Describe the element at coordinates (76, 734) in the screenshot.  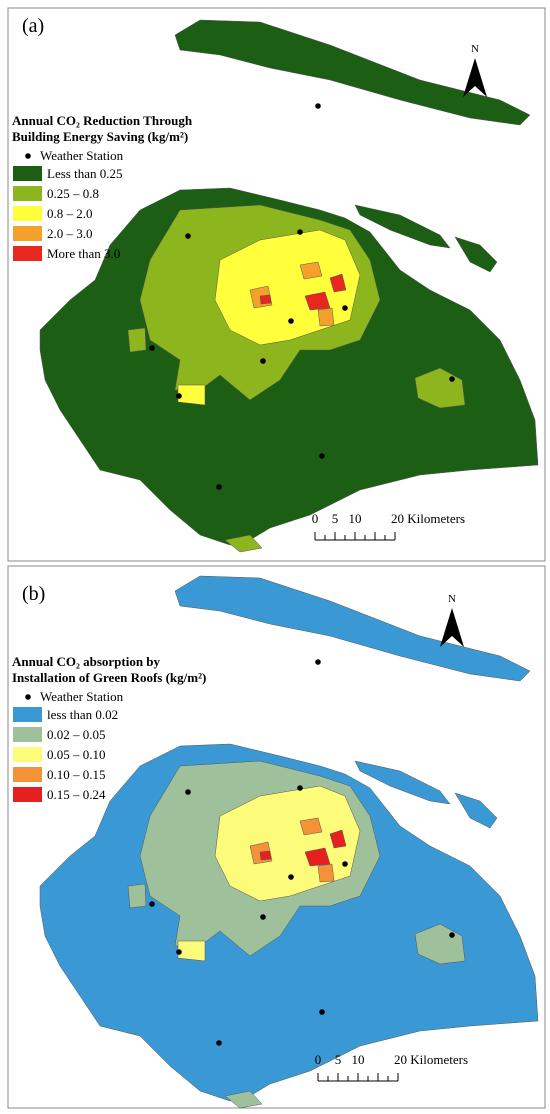
I see `legend-label: 0.02 – 0.05` at that location.